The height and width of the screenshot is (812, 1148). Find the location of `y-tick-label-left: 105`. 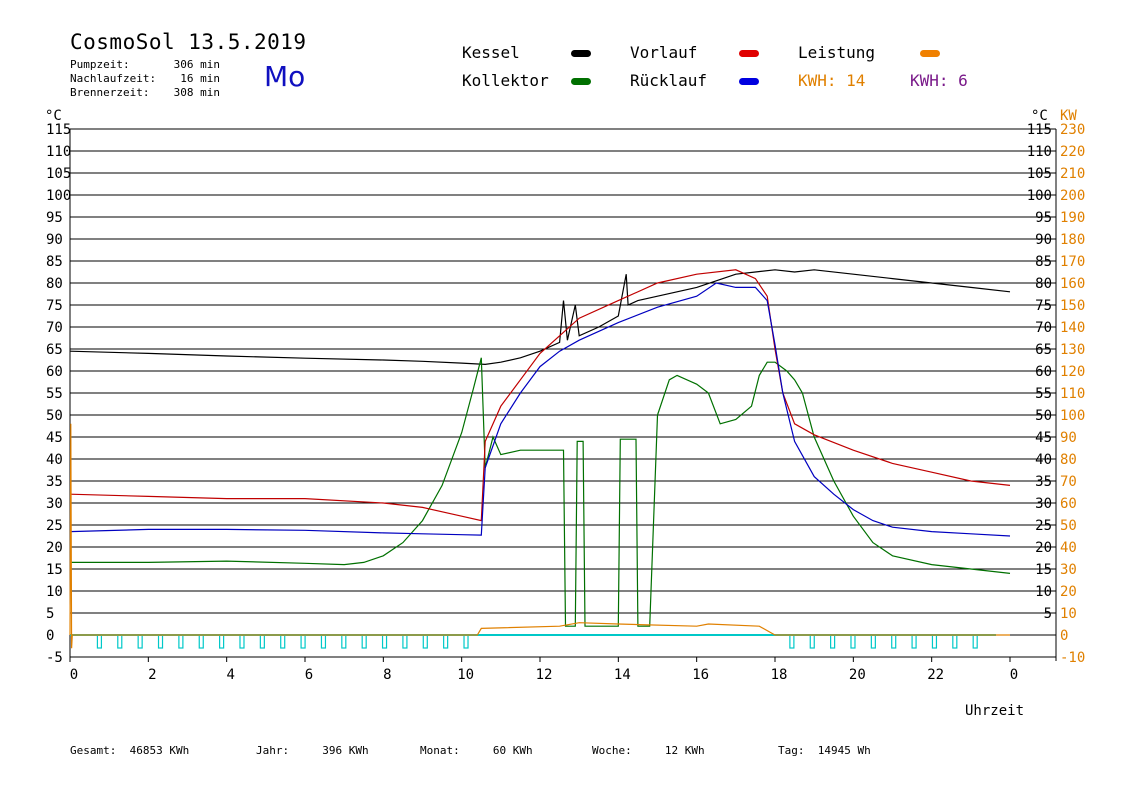

y-tick-label-left: 105 is located at coordinates (58, 174).